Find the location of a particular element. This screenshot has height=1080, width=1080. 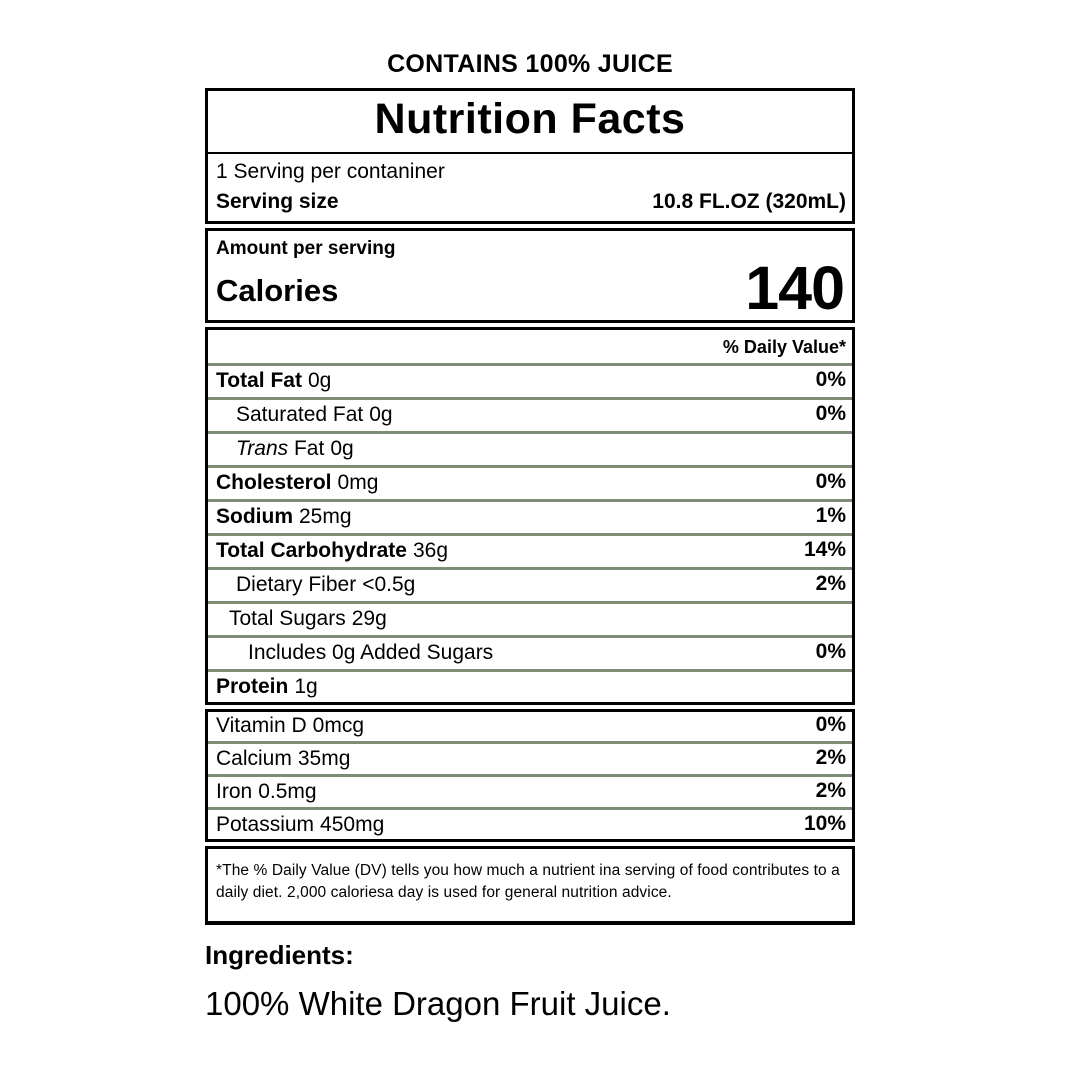

serving-size-value: 10.8 FL.OZ (320mL) is located at coordinates (749, 202).